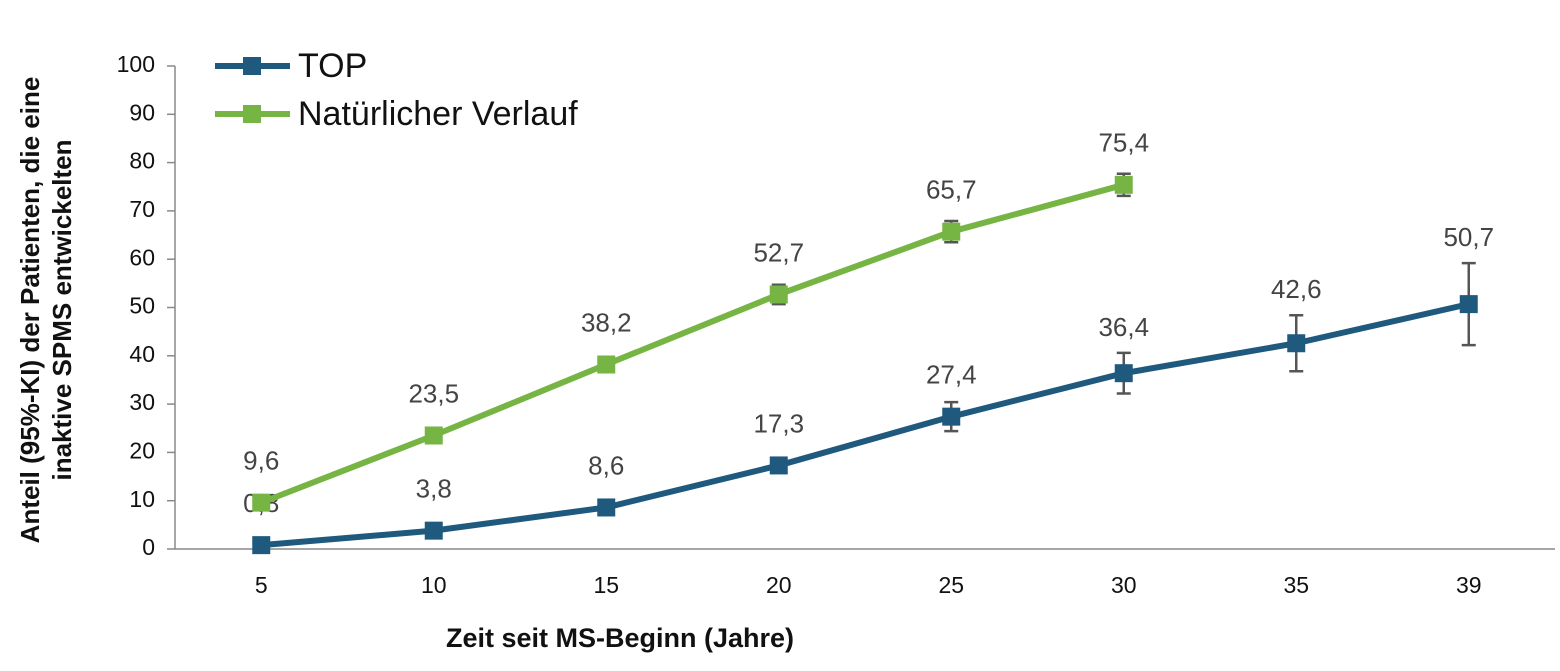 The image size is (1560, 671). I want to click on legend-label: TOP, so click(332, 66).